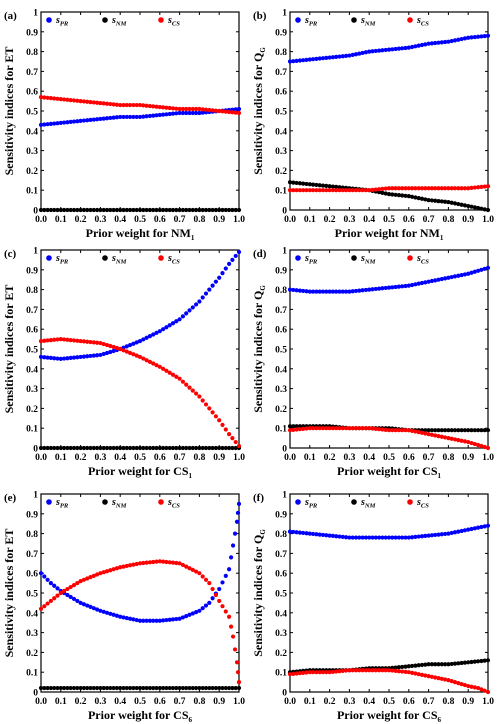 The width and height of the screenshot is (500, 724). I want to click on y-tick-label: 0.9, so click(281, 33).